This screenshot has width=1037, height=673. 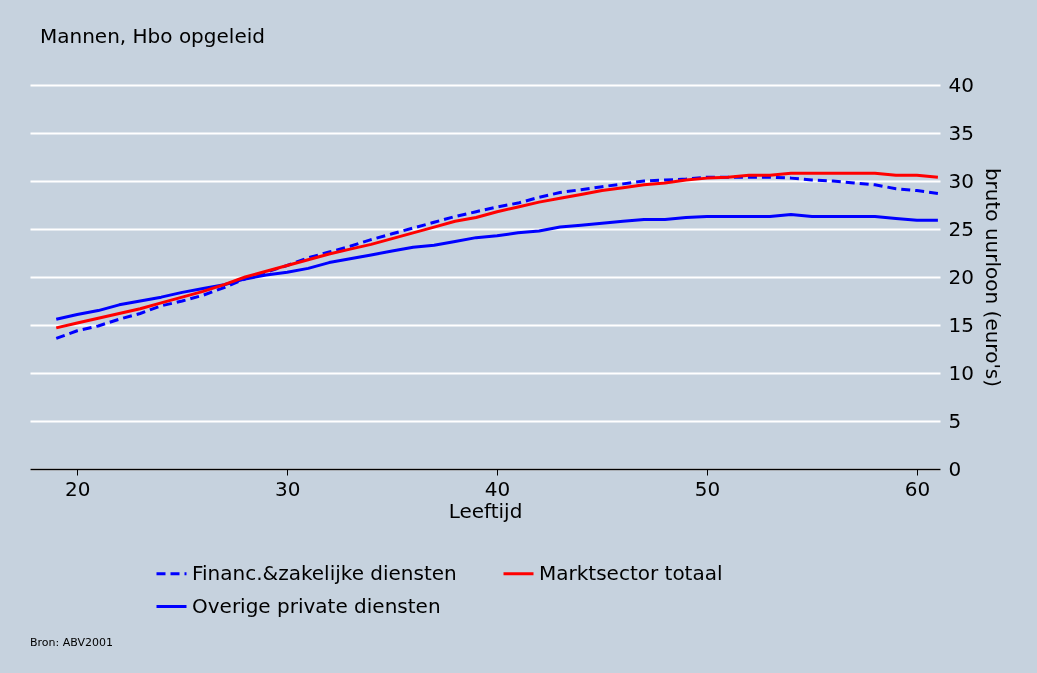 What do you see at coordinates (917, 488) in the screenshot?
I see `x-tick-label: 60` at bounding box center [917, 488].